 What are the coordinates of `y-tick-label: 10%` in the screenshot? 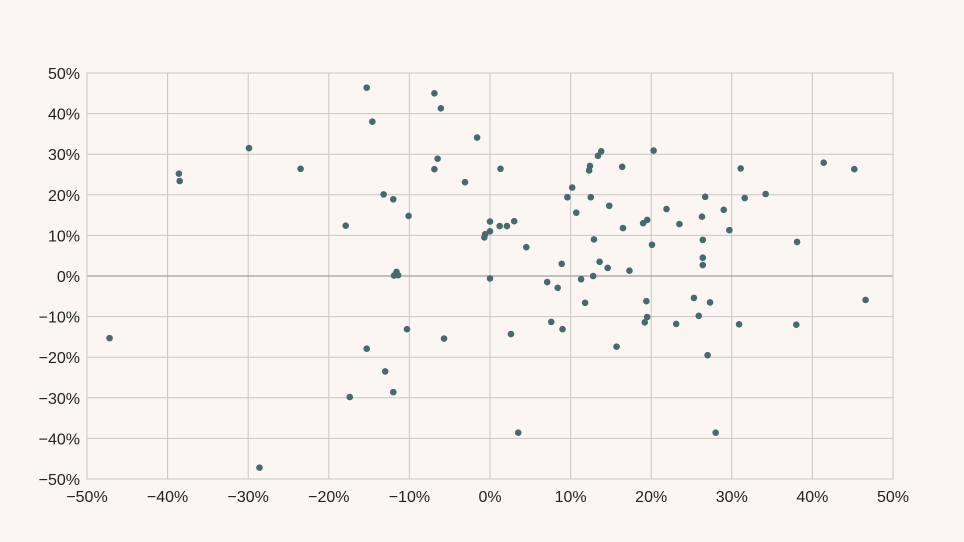 It's located at (64, 236).